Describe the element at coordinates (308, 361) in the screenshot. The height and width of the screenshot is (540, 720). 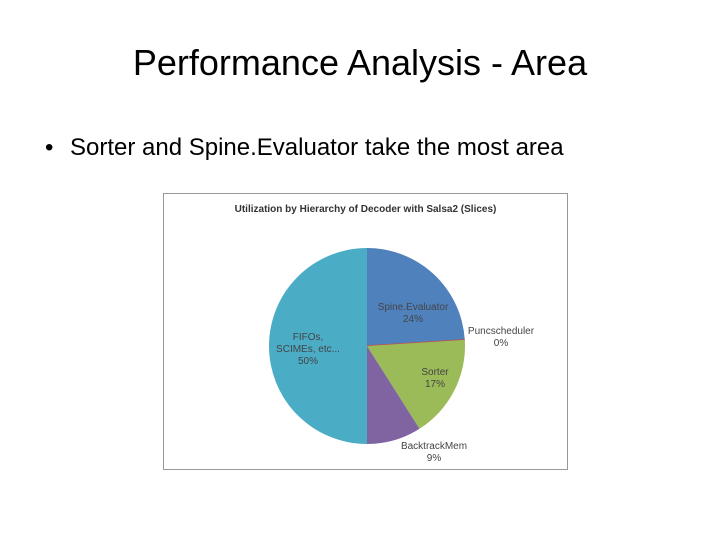
I see `slice-value: 50%` at that location.